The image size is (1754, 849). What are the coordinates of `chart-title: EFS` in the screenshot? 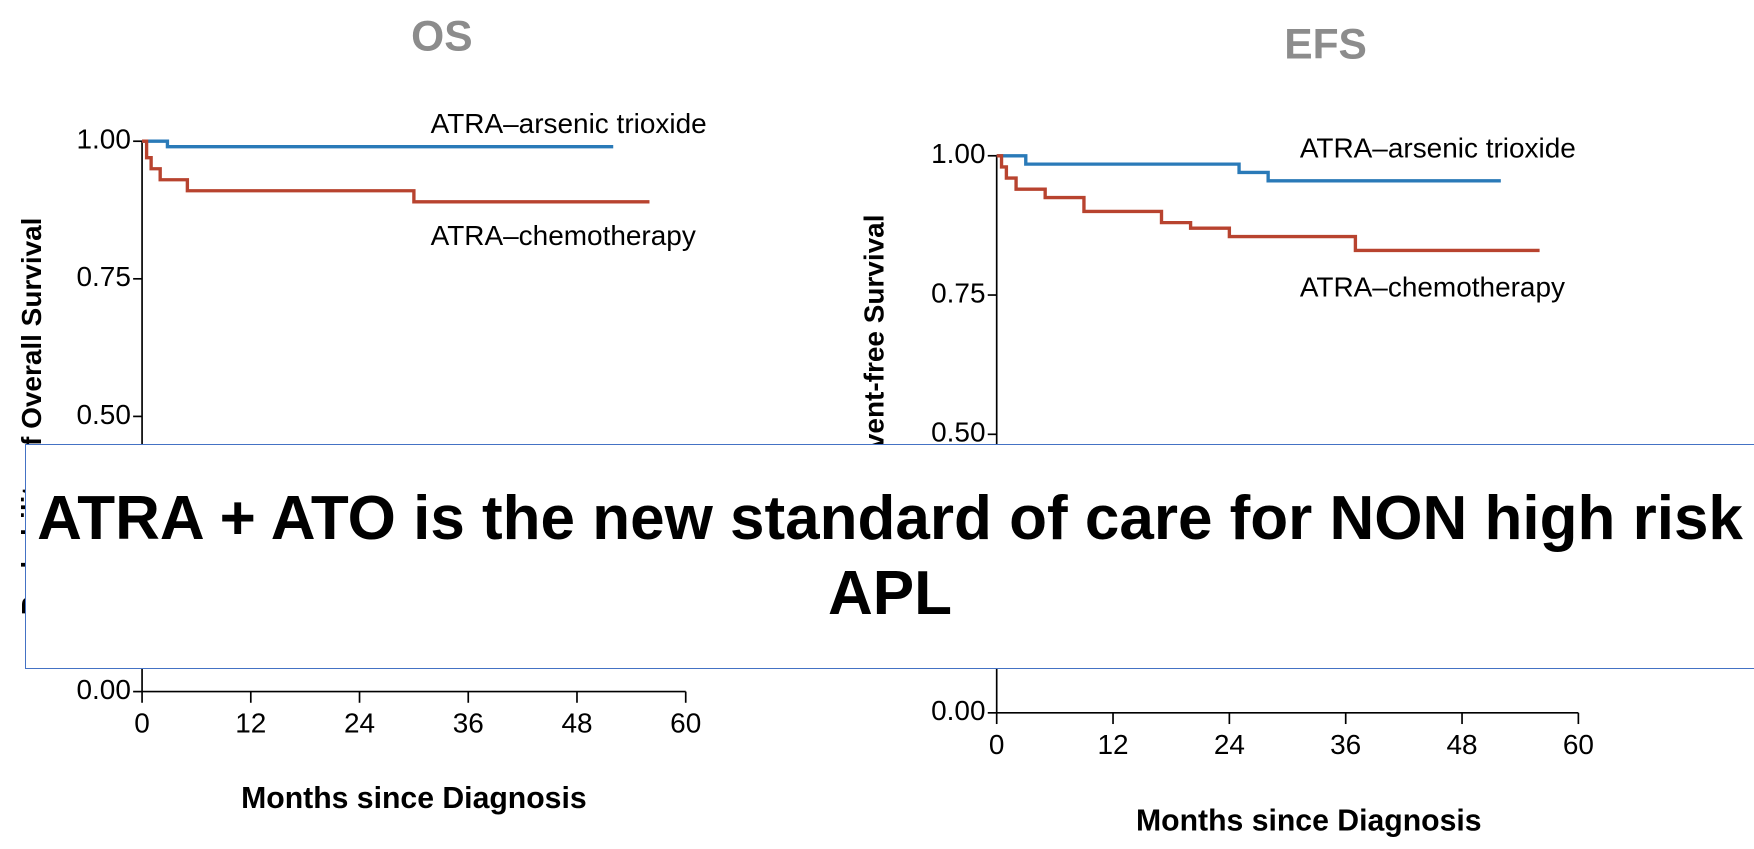 It's located at (1325, 44).